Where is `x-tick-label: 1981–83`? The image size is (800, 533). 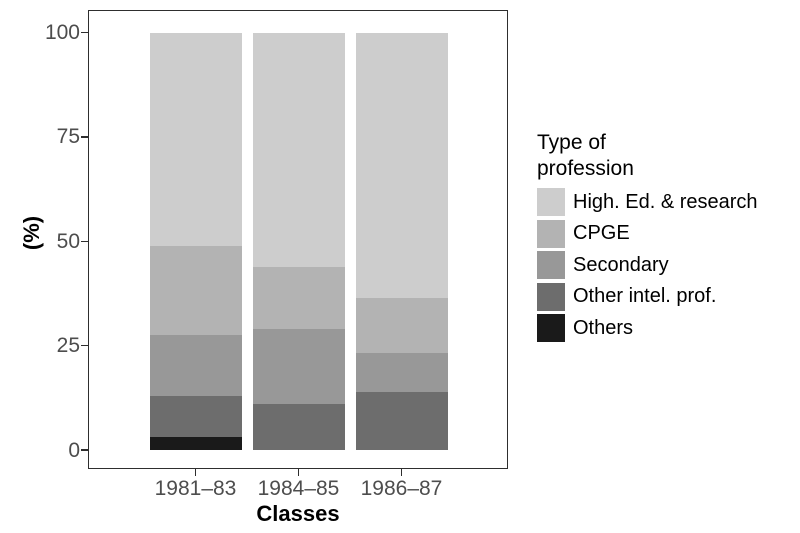 x-tick-label: 1981–83 is located at coordinates (195, 488).